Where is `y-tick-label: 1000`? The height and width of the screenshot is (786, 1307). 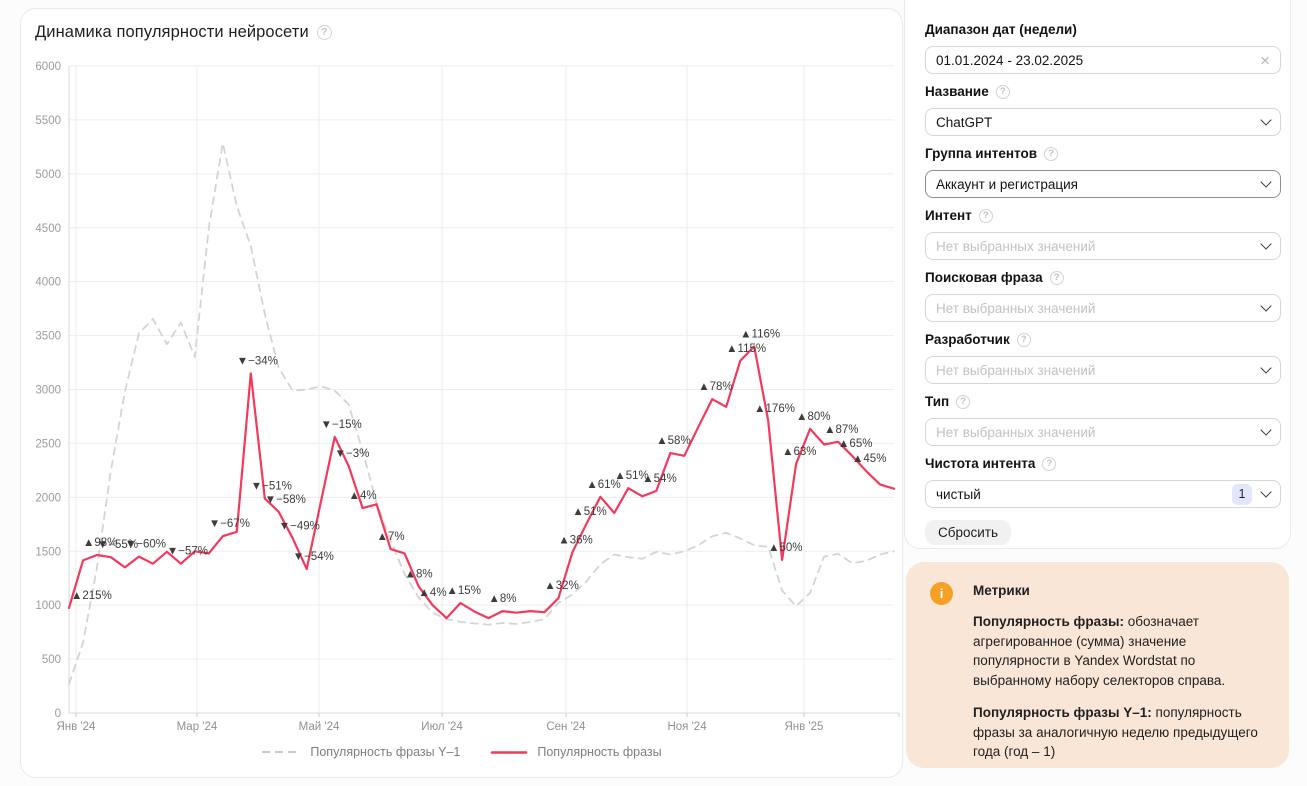 y-tick-label: 1000 is located at coordinates (48, 606).